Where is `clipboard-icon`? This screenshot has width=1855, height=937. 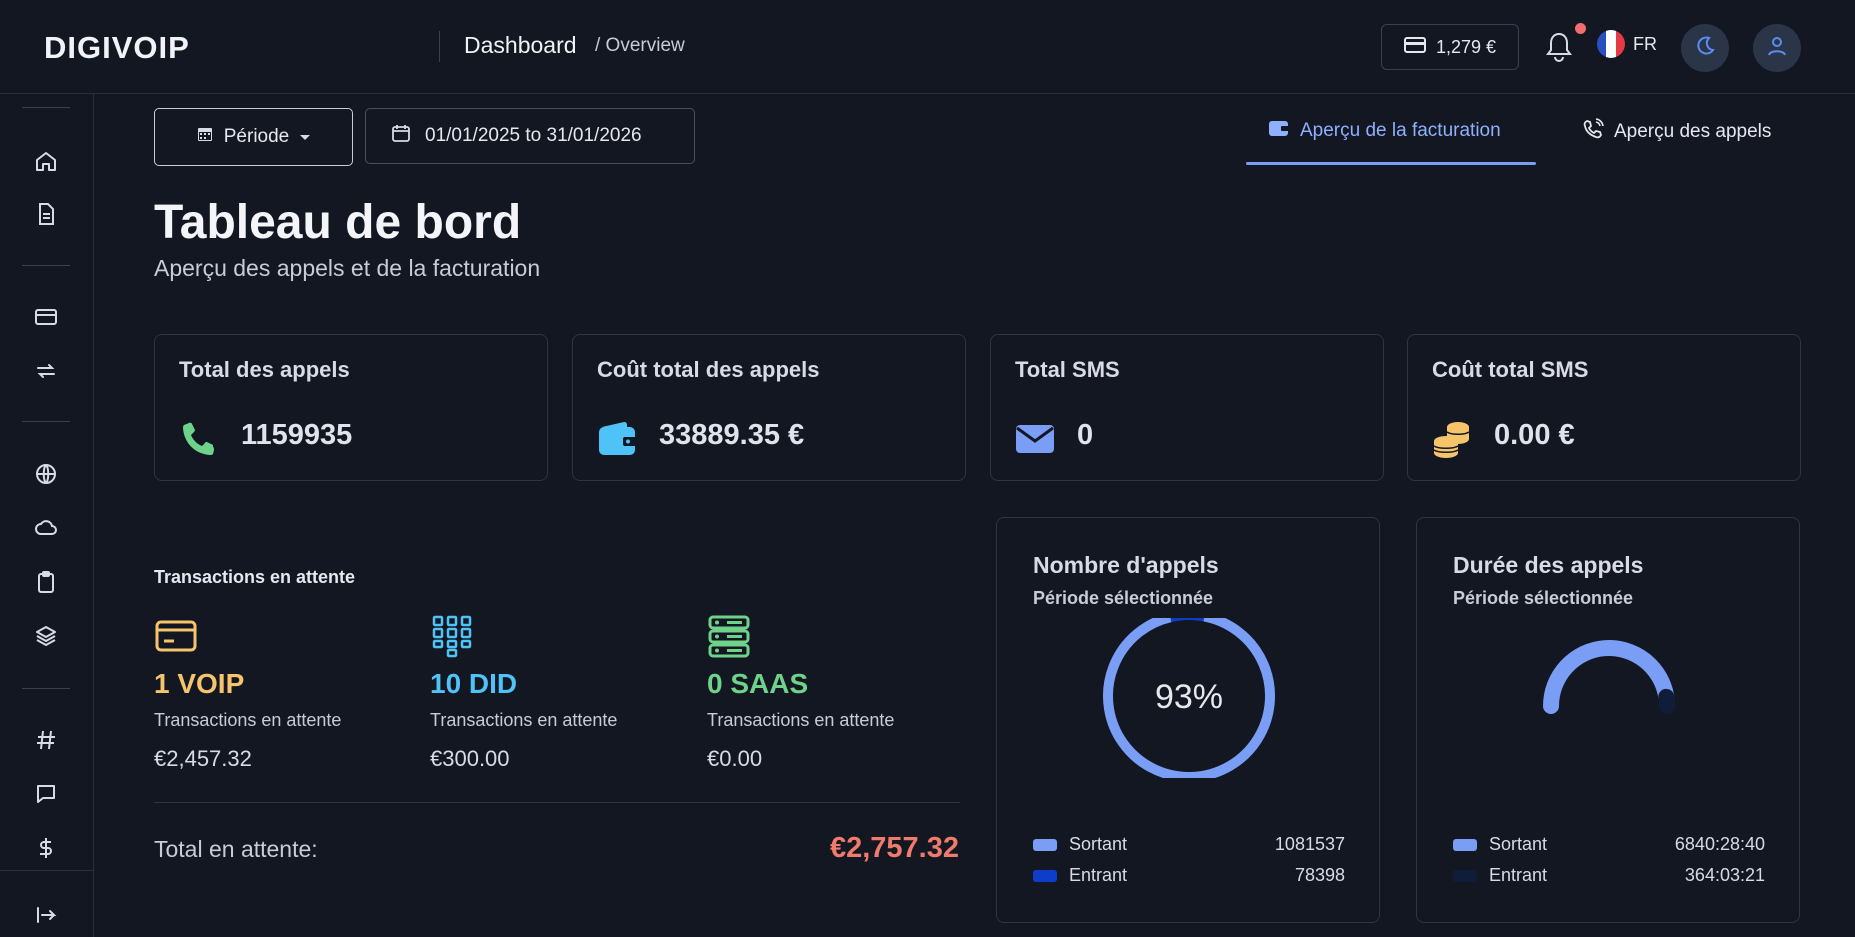 clipboard-icon is located at coordinates (46, 582).